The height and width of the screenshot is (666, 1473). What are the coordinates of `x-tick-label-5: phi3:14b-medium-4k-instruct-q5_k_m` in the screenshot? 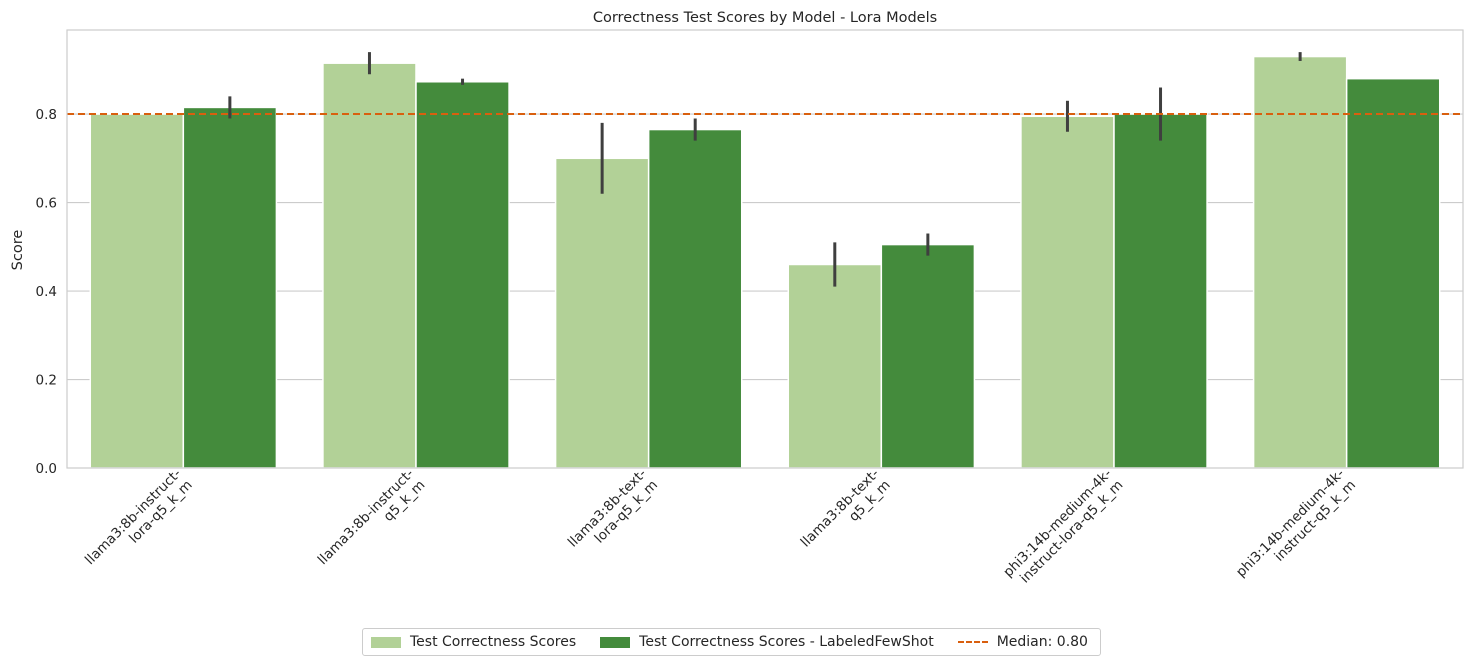 It's located at (1296, 523).